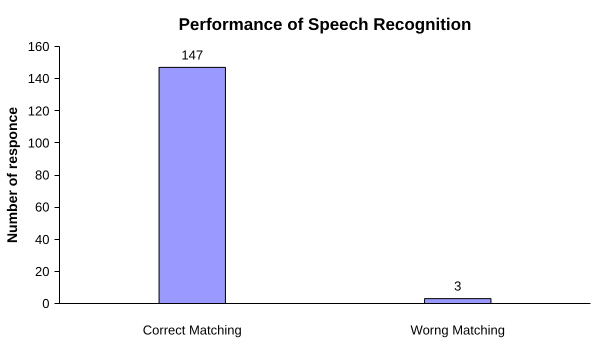 Image resolution: width=604 pixels, height=344 pixels. Describe the element at coordinates (192, 54) in the screenshot. I see `data-label: 147` at that location.